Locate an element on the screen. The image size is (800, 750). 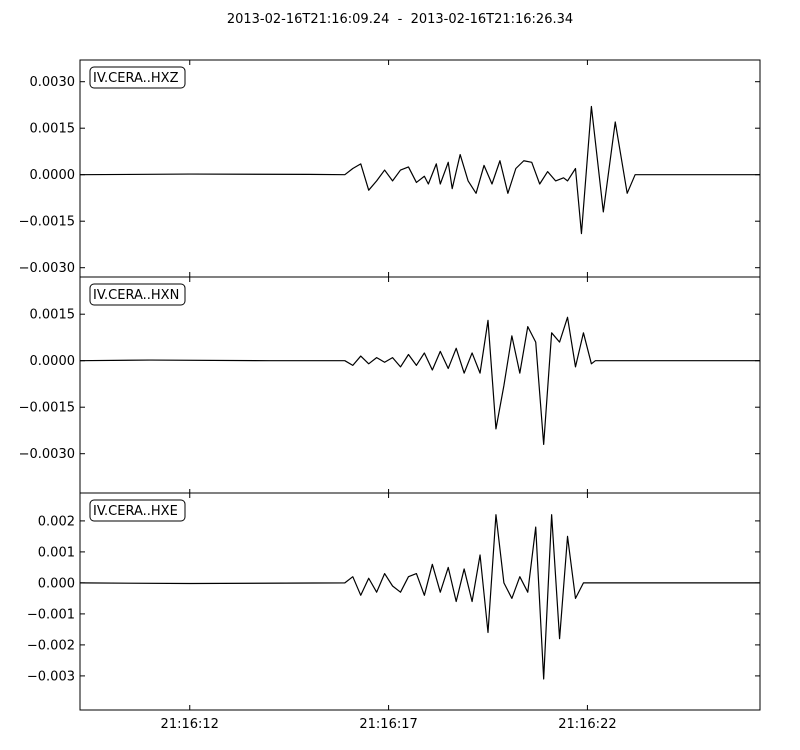
channel-label: IV.CERA..HXN is located at coordinates (136, 295).